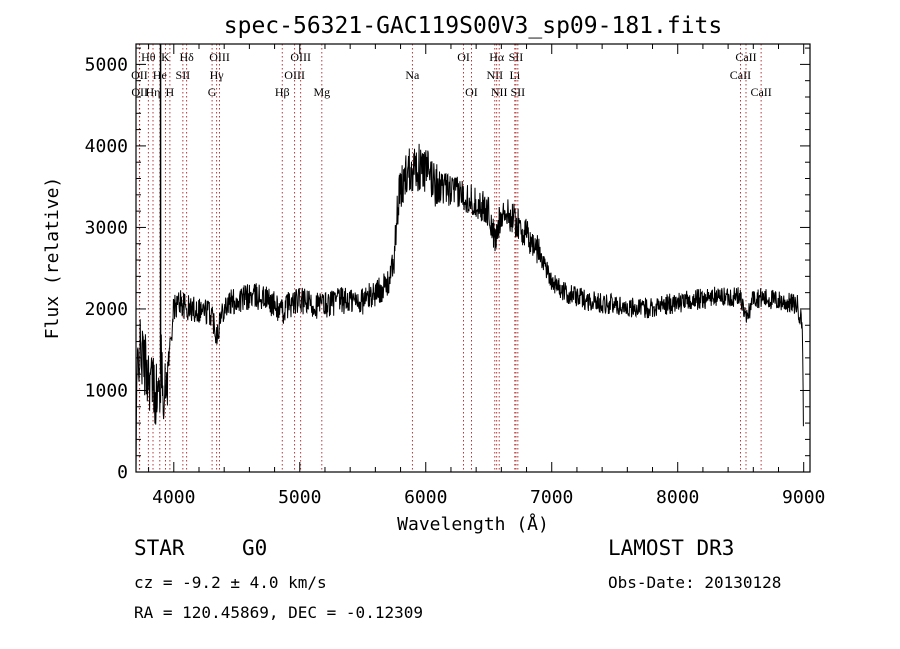  I want to click on y-tick-label: 1000, so click(106, 390).